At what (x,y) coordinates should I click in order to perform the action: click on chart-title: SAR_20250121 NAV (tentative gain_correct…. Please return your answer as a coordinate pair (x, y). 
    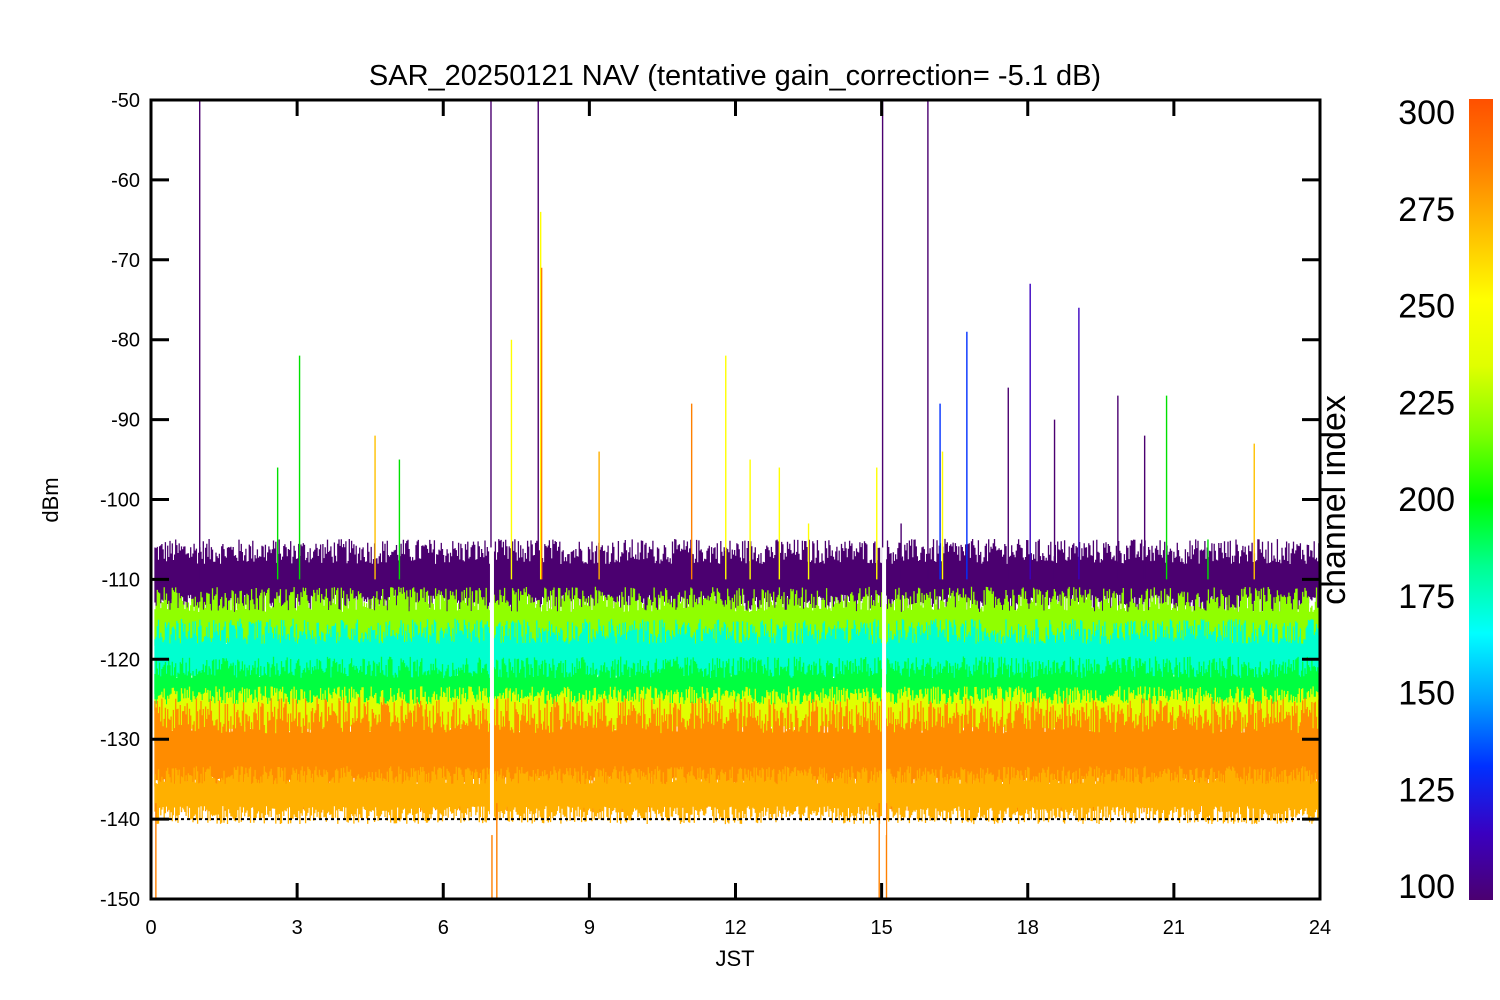
    Looking at the image, I should click on (735, 76).